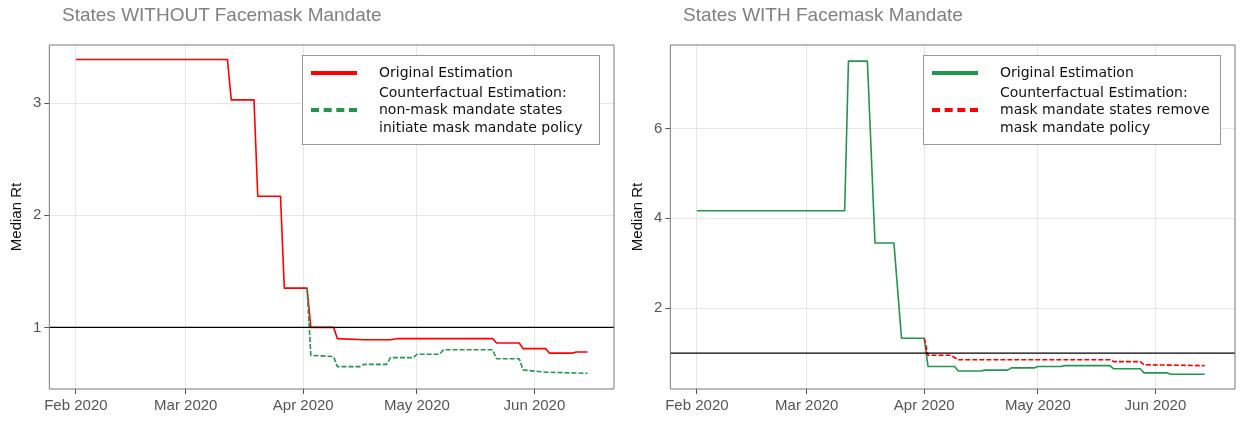  What do you see at coordinates (823, 15) in the screenshot?
I see `chart-title: States WITH Facemask Mandate` at bounding box center [823, 15].